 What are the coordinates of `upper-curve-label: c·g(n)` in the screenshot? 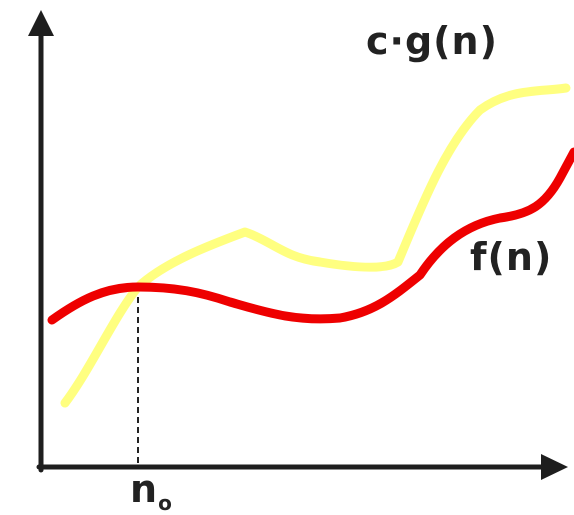 It's located at (432, 41).